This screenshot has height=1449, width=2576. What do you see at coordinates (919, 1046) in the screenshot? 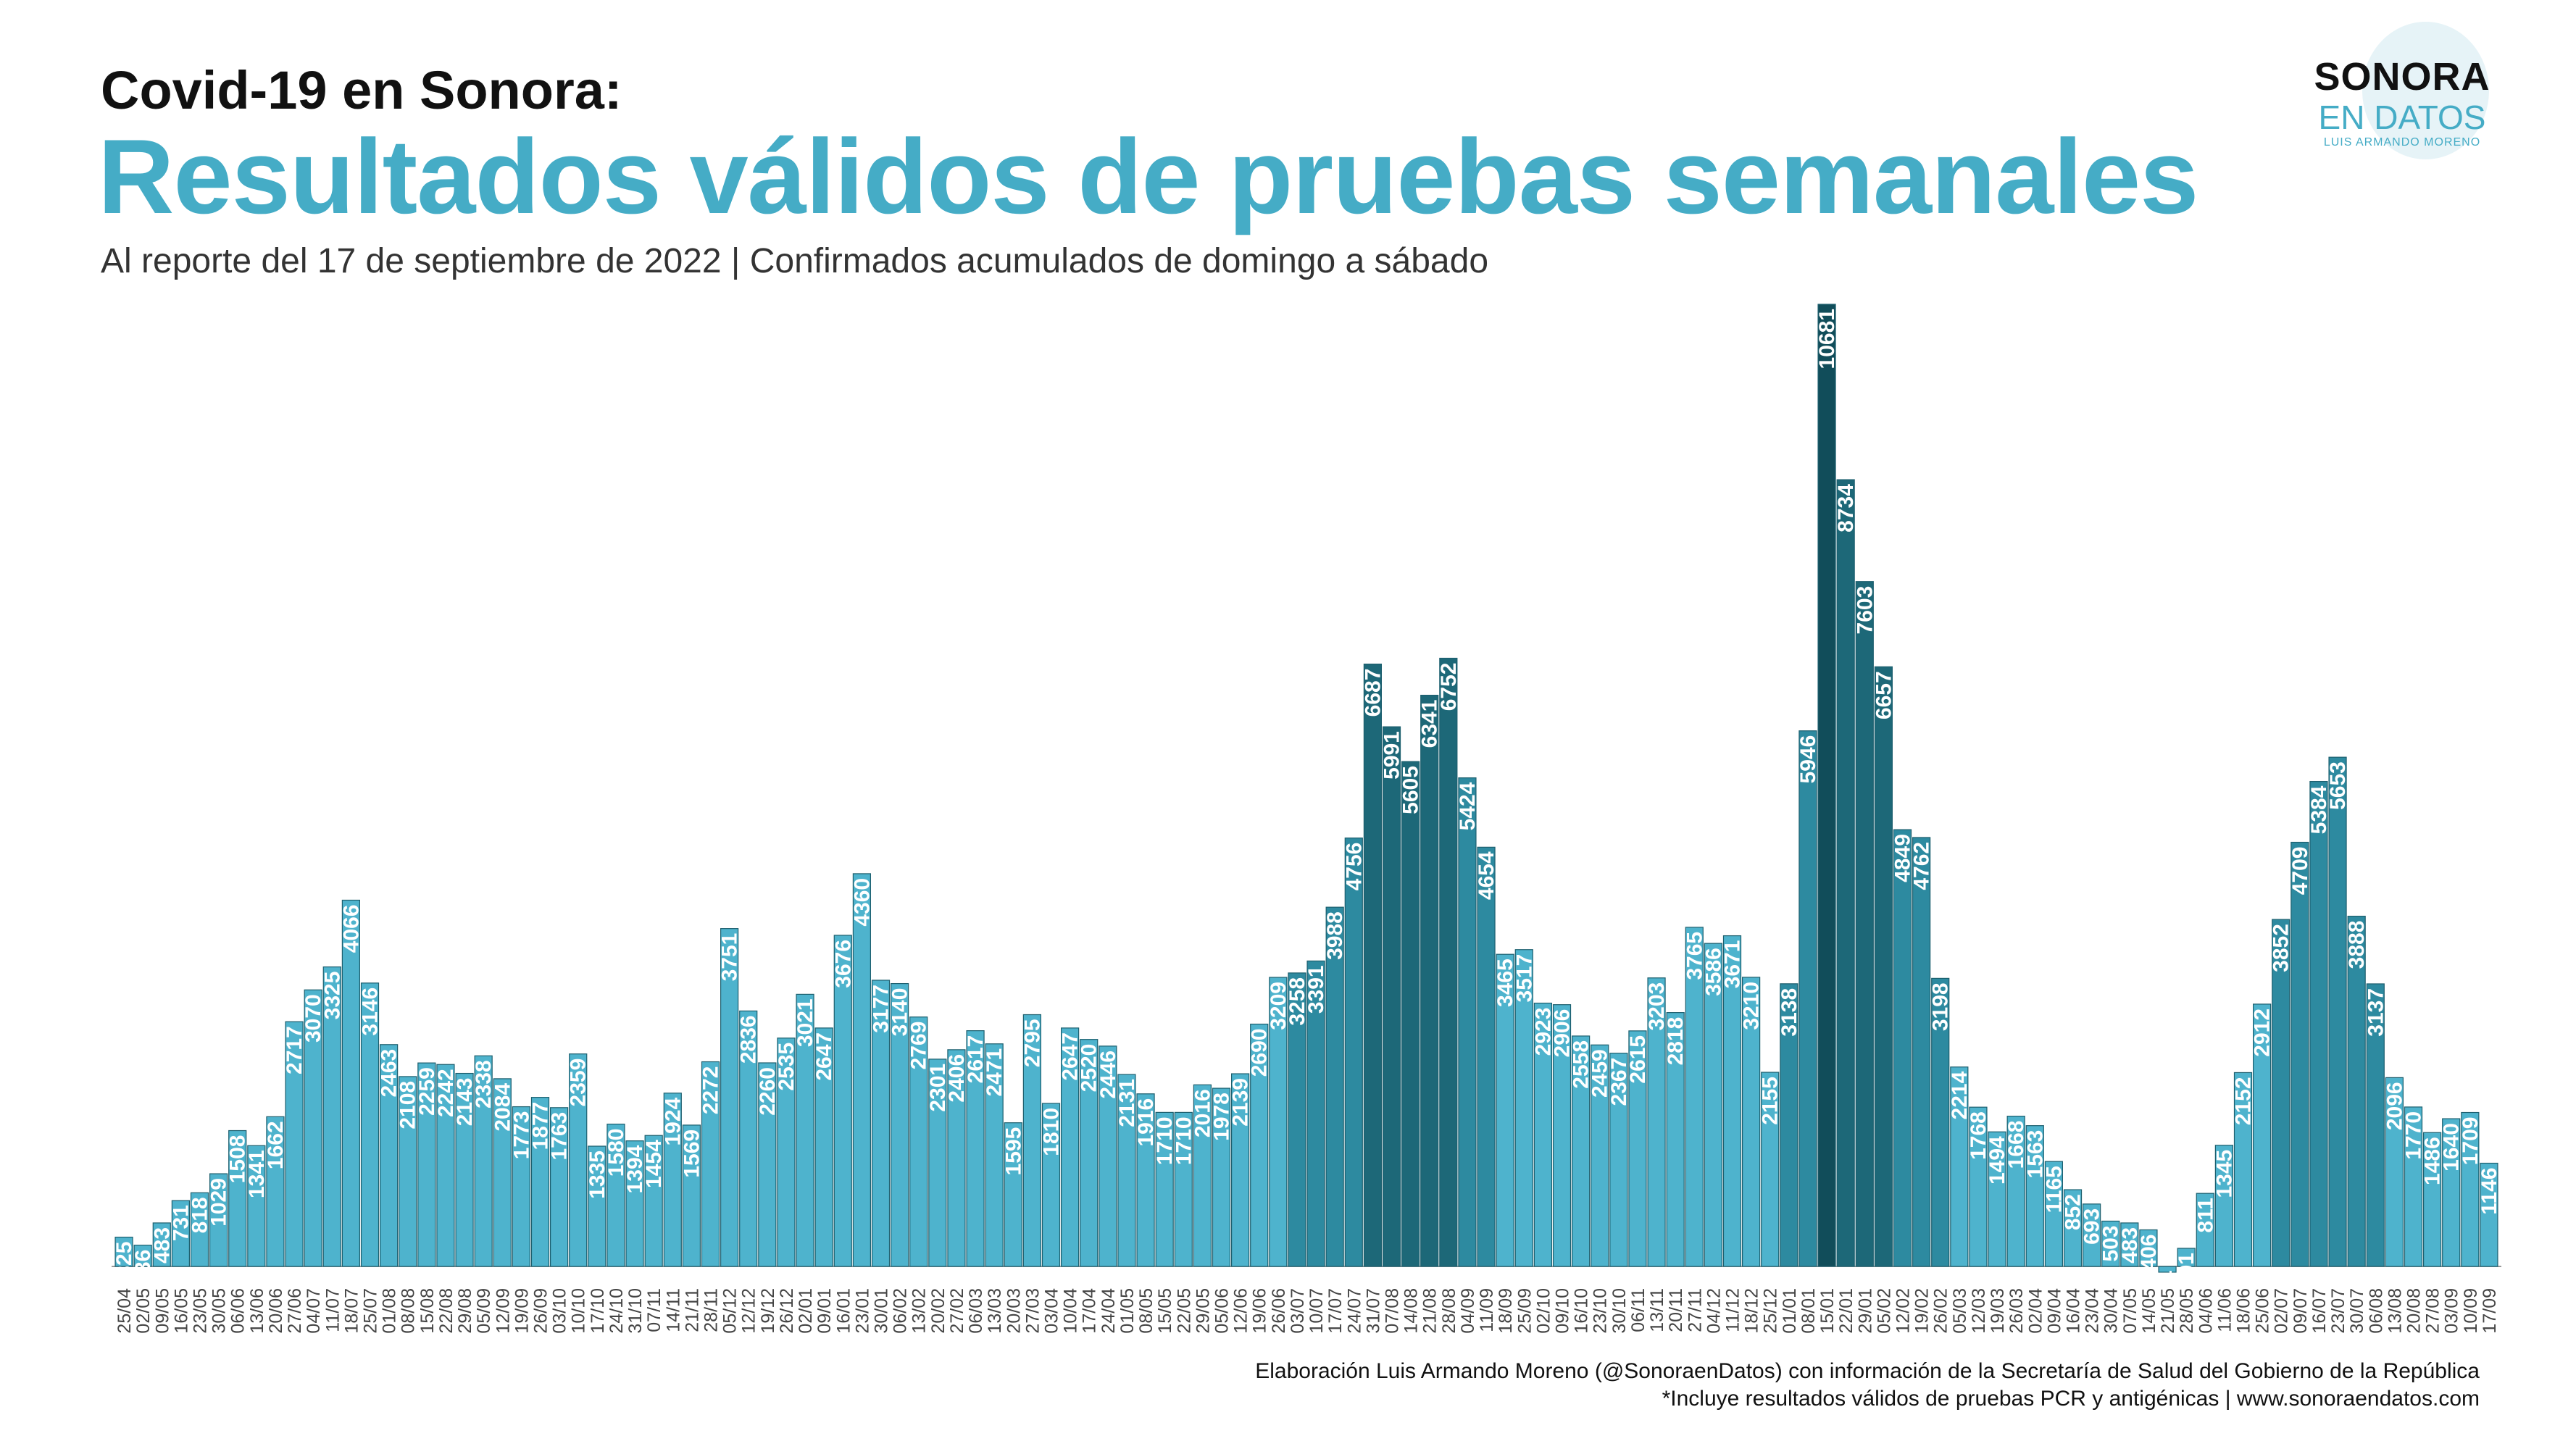
I see `bar-value-label: 2769` at bounding box center [919, 1046].